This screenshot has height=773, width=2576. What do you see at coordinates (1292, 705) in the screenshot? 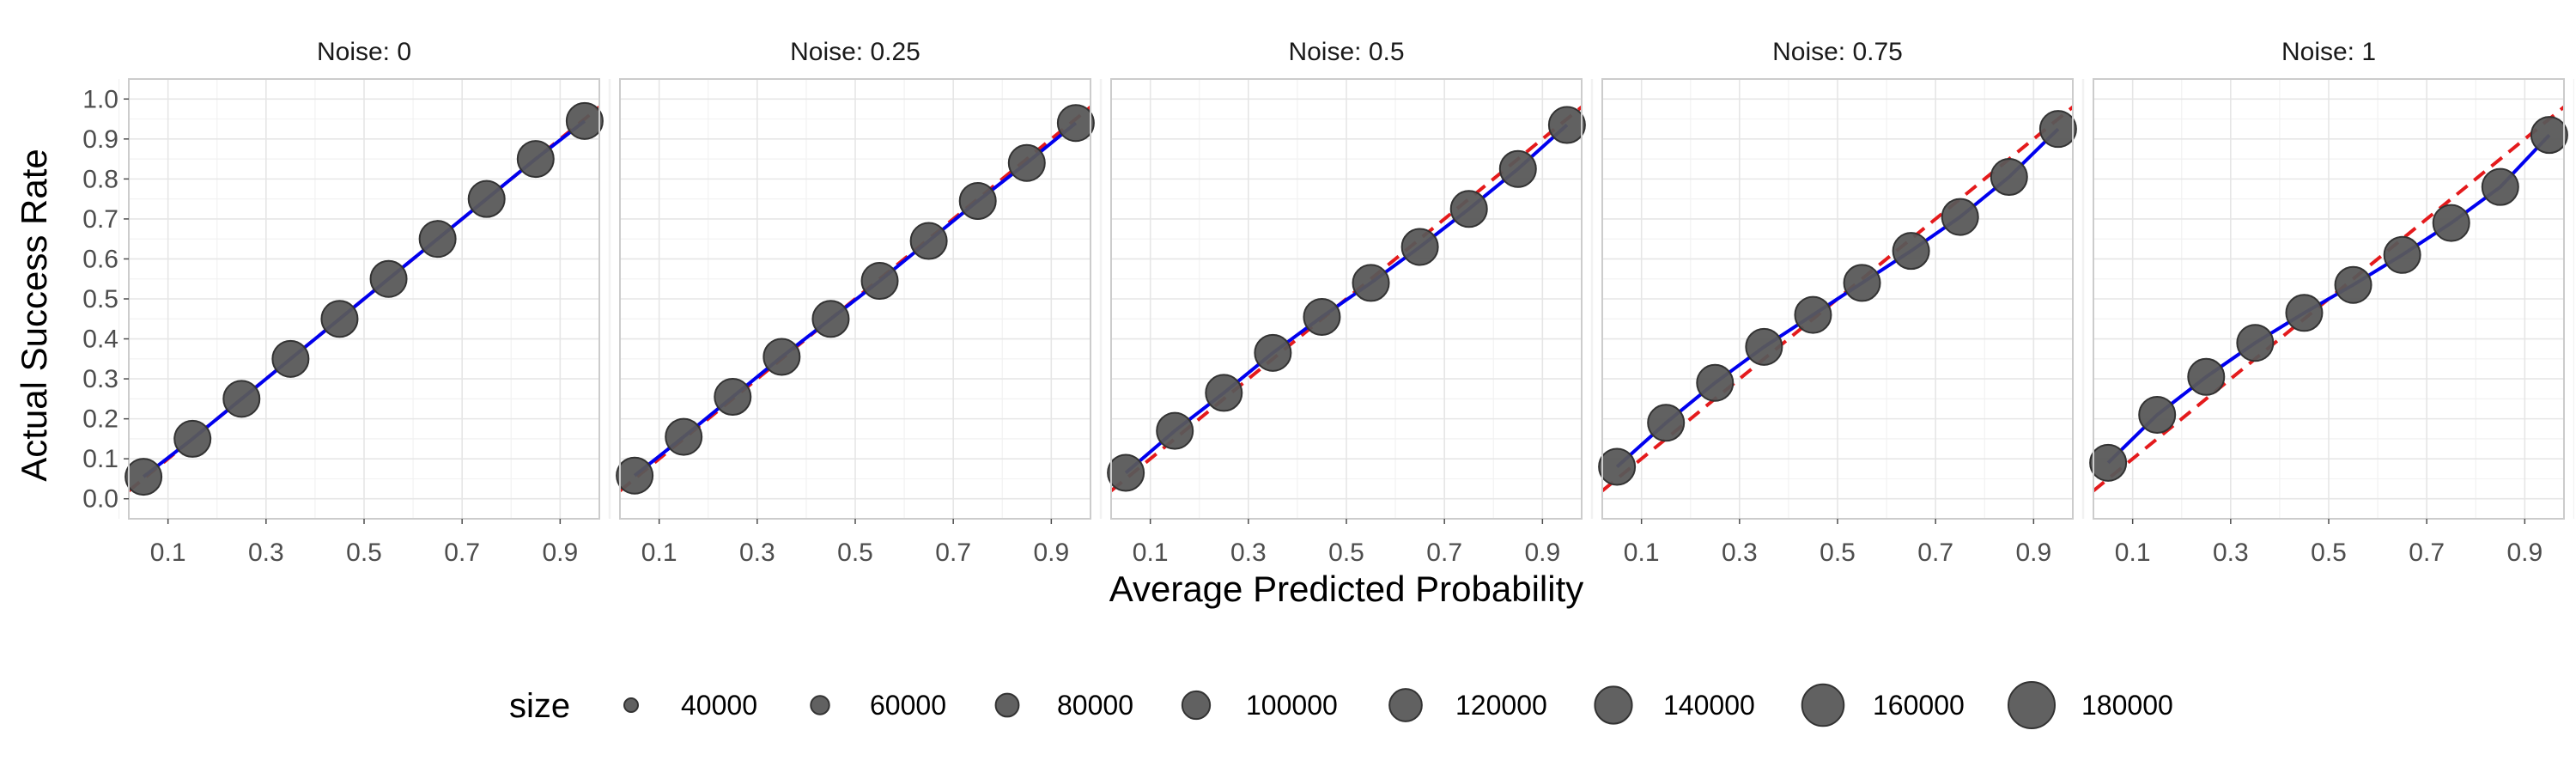
I see `legend-label: 100000` at bounding box center [1292, 705].